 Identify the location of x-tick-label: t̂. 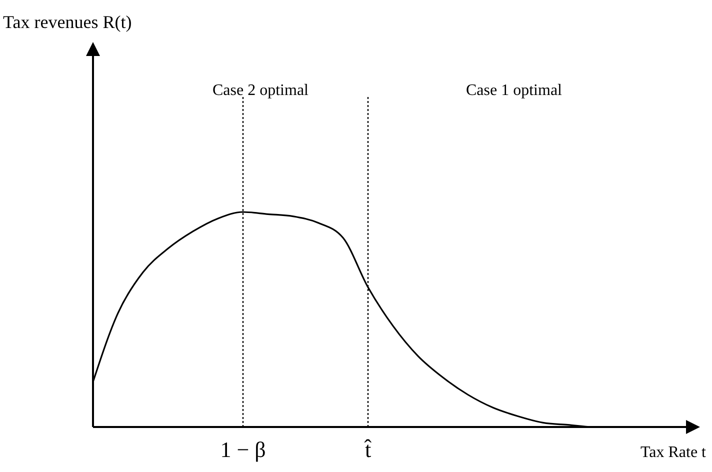
(368, 449).